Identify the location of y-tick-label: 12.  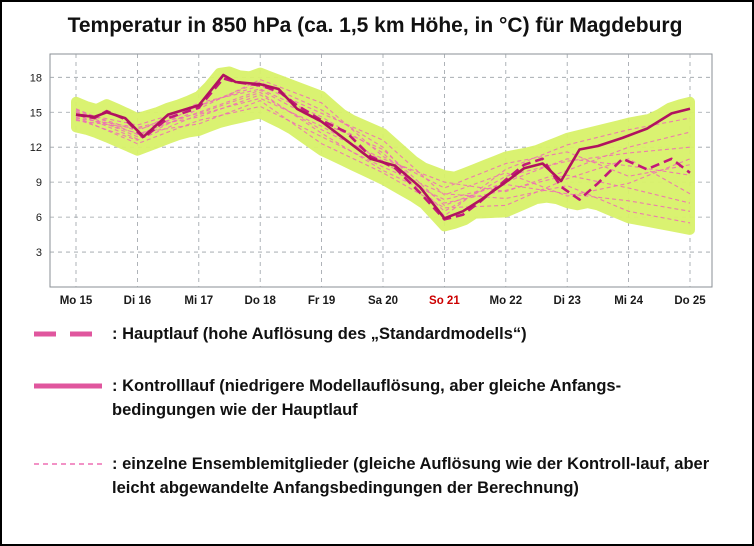
(36, 148).